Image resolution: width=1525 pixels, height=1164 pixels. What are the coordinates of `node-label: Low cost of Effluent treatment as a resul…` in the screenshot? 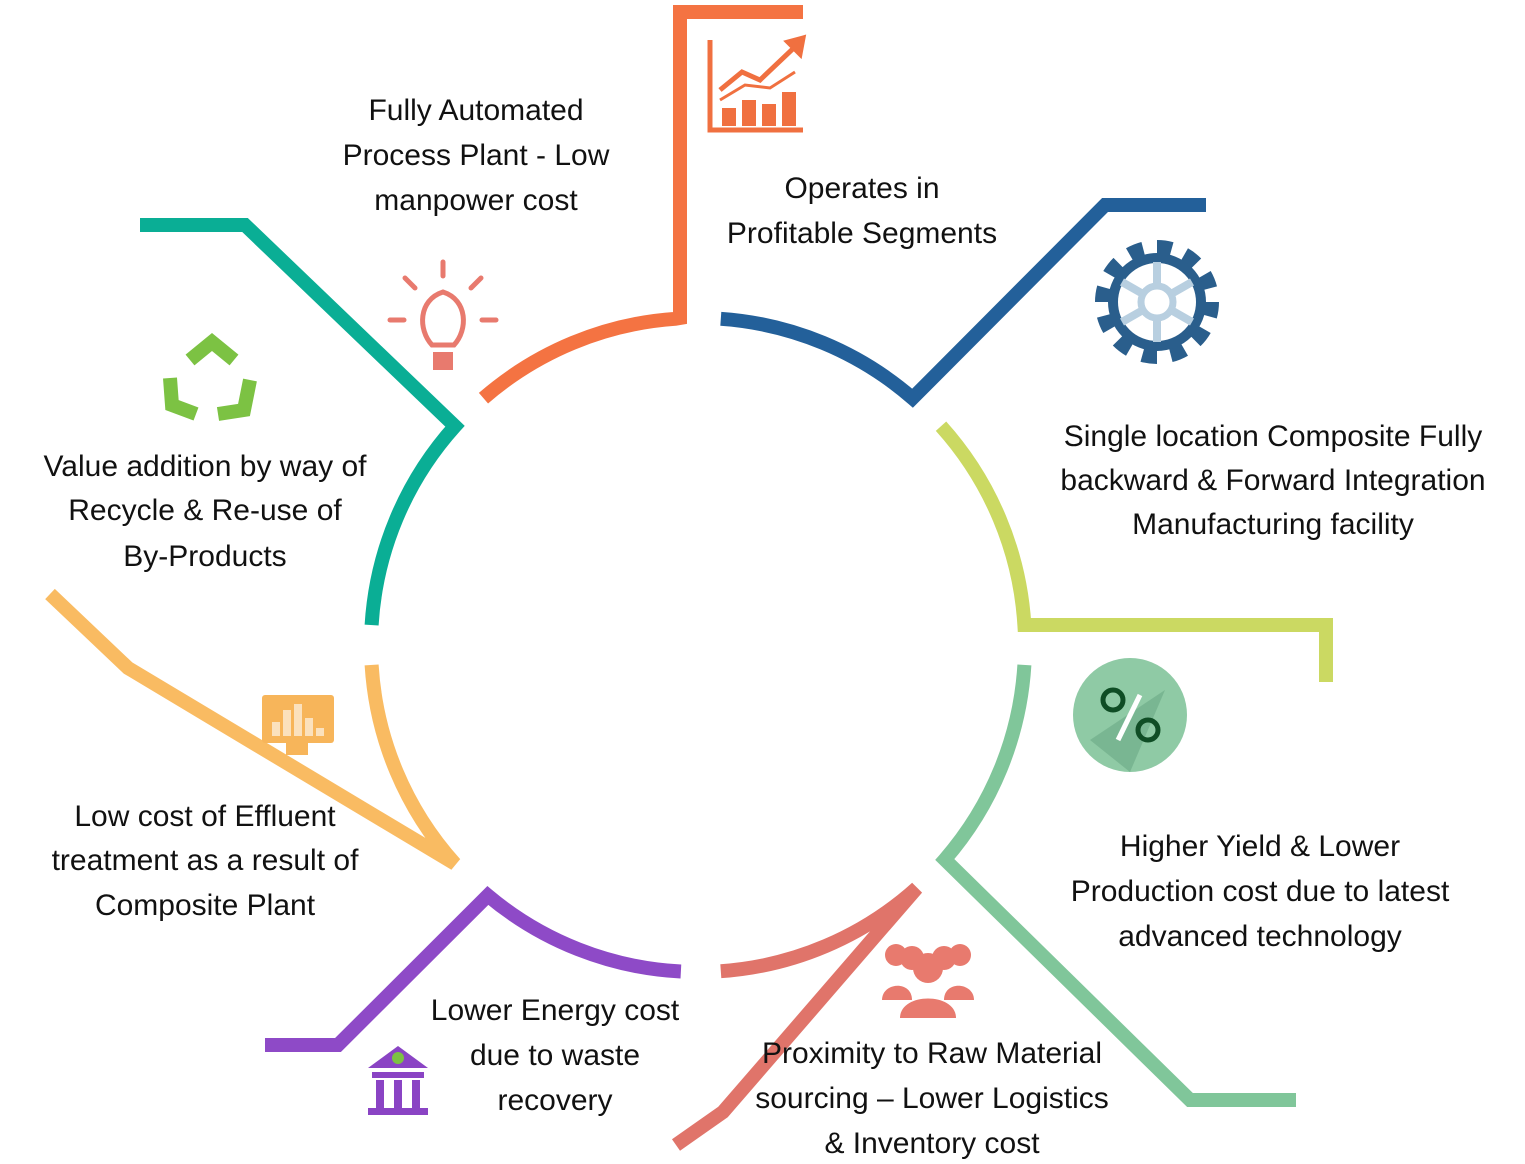 It's located at (205, 861).